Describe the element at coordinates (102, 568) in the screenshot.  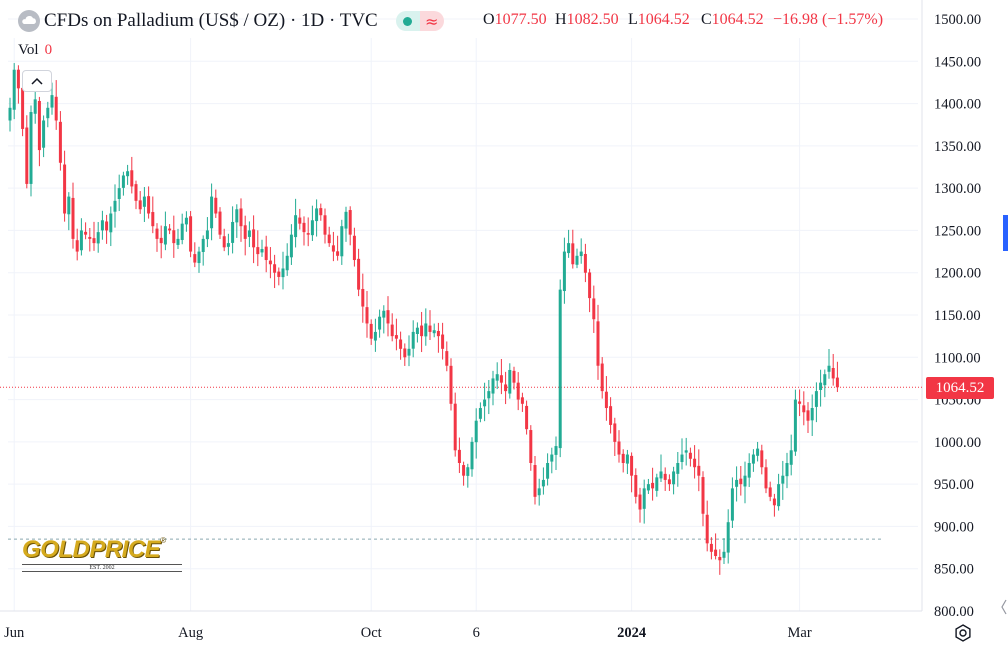
I see `logo-established: EST. 2002` at that location.